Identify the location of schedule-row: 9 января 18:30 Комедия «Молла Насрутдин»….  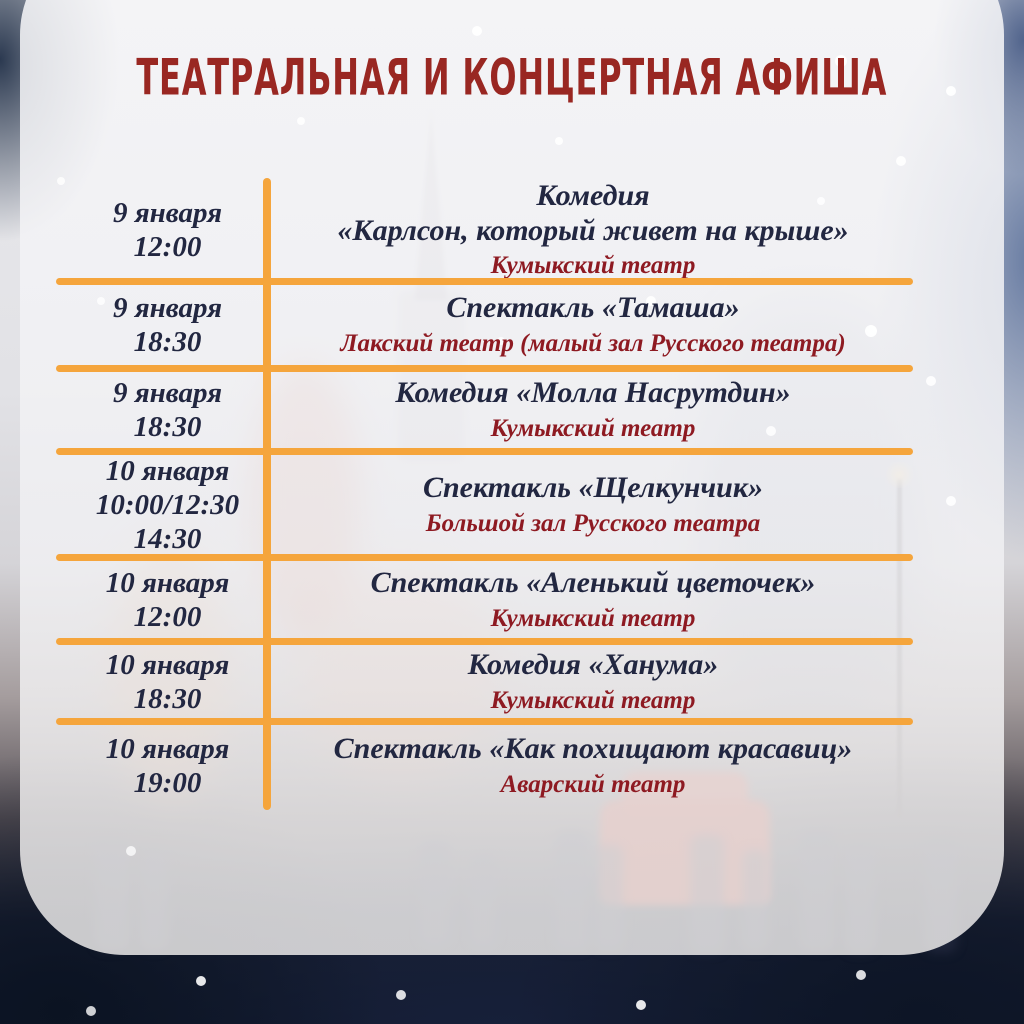
(484, 410).